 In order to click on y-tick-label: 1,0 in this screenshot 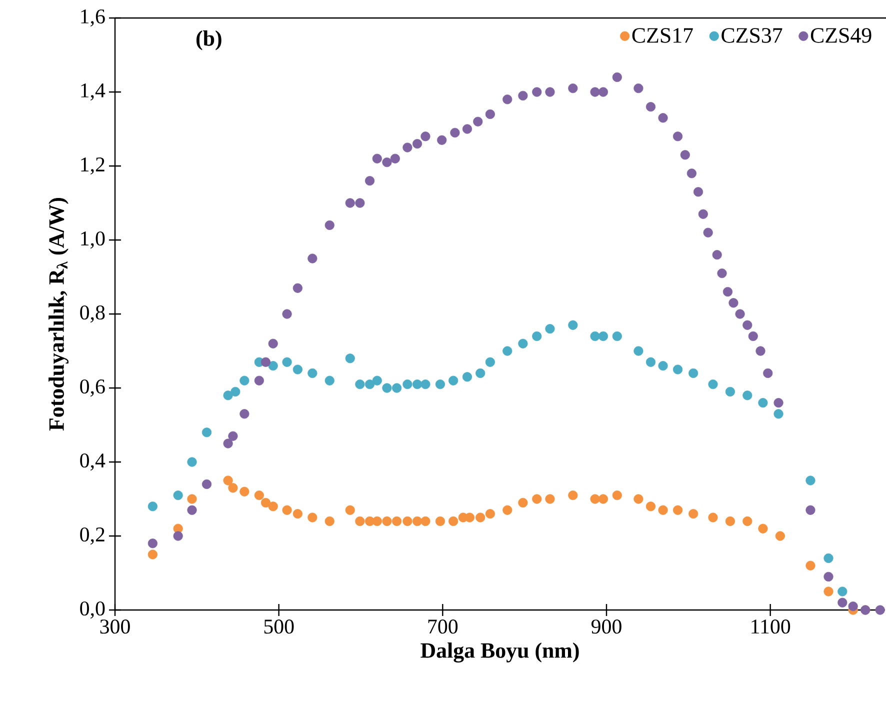, I will do `click(93, 240)`.